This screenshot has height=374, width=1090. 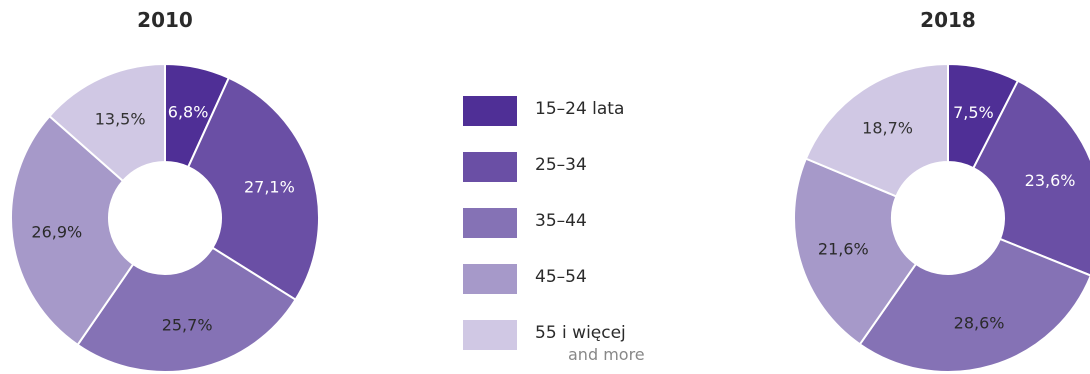 I want to click on slice-label-0-3: 26,9%, so click(x=56, y=231).